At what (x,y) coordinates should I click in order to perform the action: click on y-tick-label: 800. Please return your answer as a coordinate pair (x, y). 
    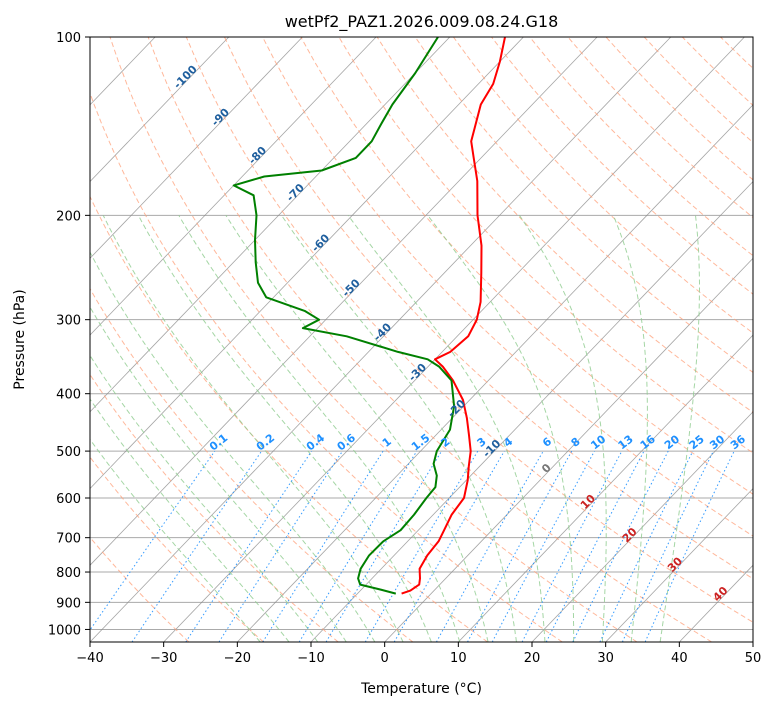
    Looking at the image, I should click on (68, 573).